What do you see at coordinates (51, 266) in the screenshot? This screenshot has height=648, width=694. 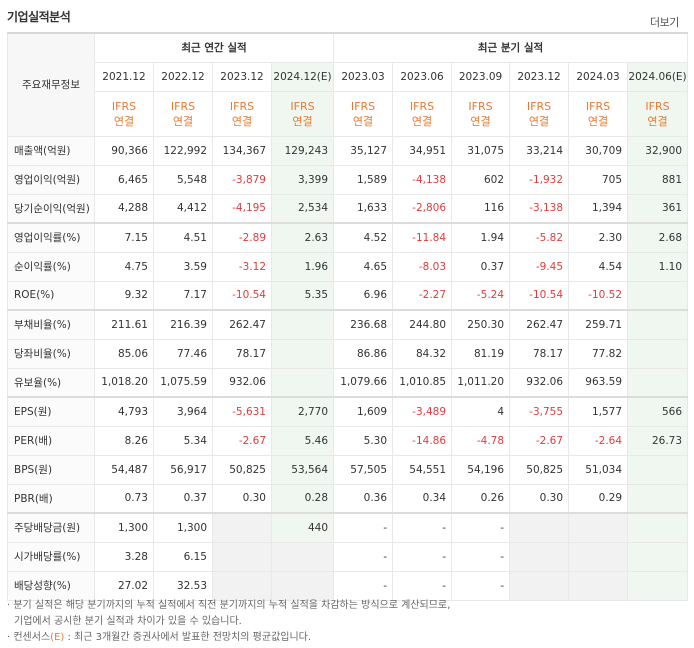 I see `row-label: 순이익률(%)` at bounding box center [51, 266].